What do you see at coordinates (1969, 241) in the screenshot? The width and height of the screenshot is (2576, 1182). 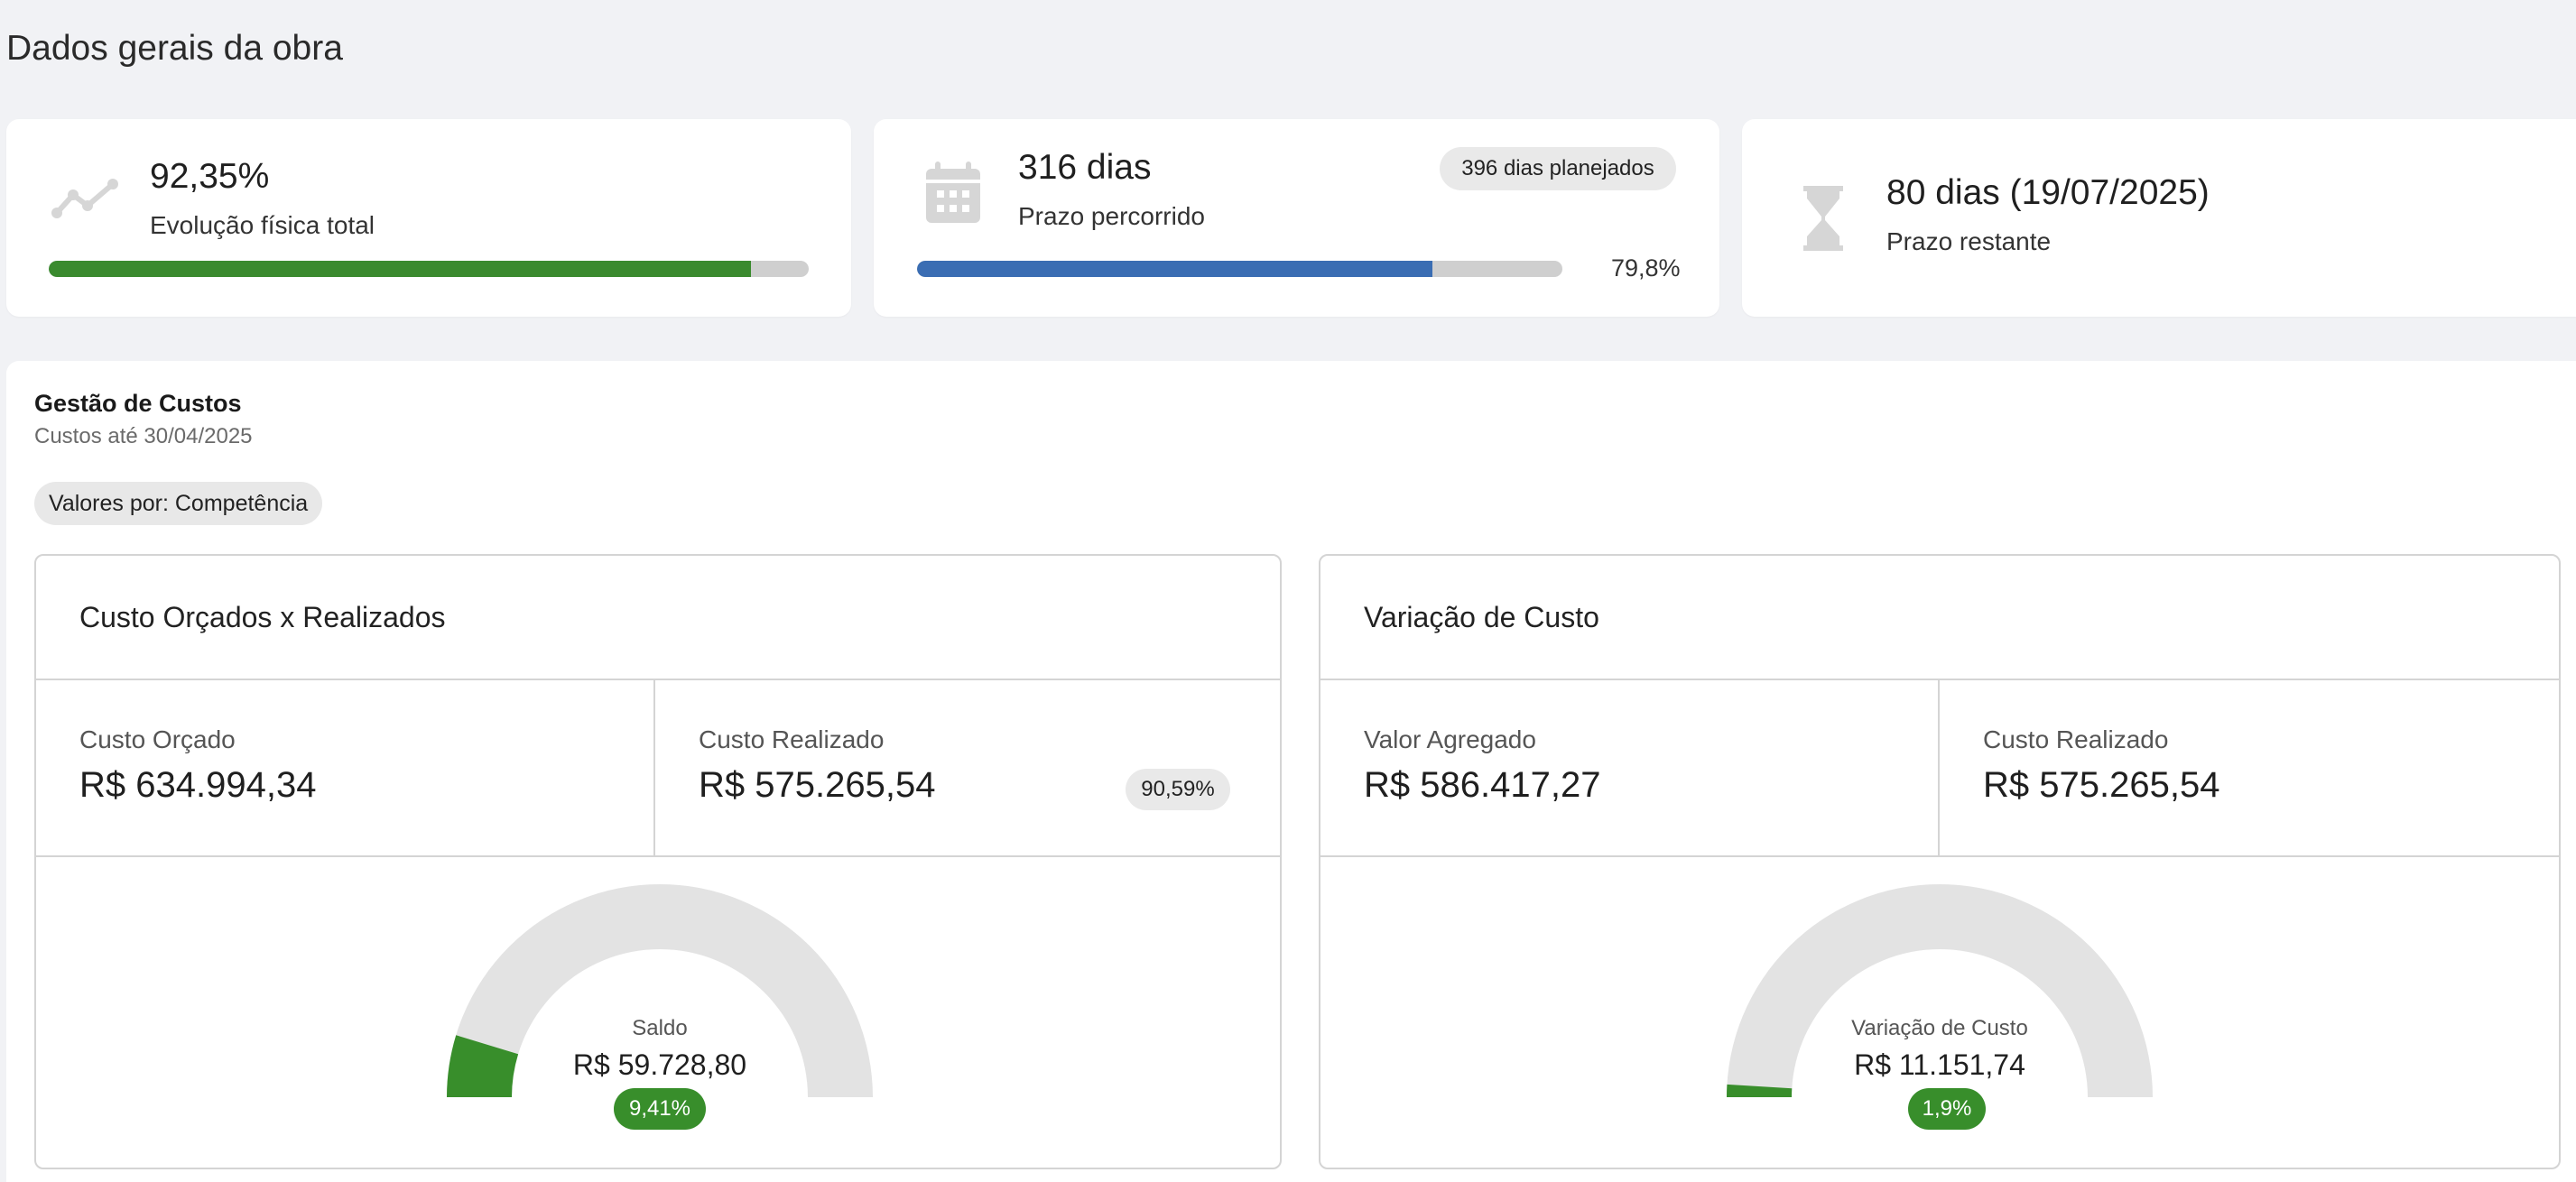 I see `remaining-time-label: Prazo restante` at bounding box center [1969, 241].